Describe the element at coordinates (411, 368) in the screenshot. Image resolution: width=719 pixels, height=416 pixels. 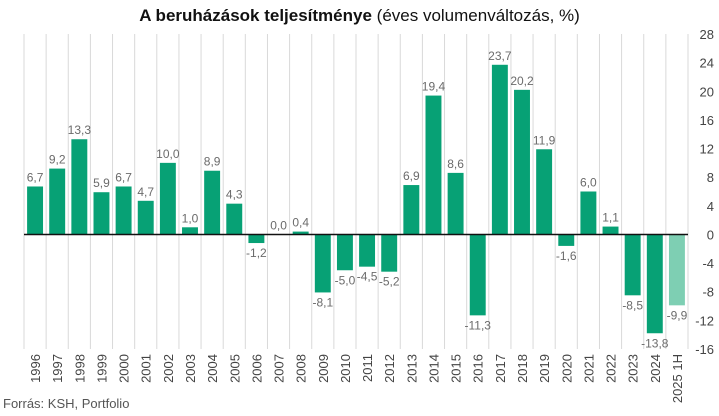
I see `x-tick-label: 2013` at that location.